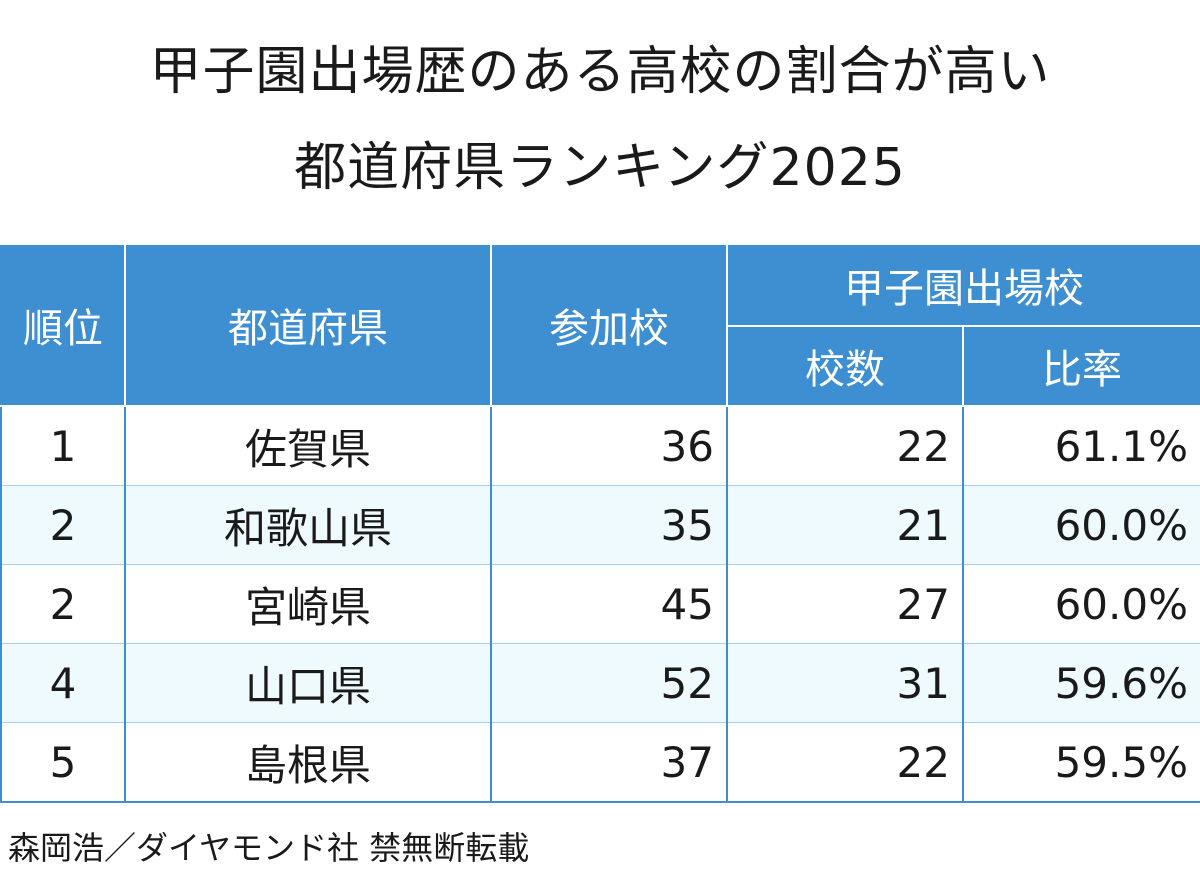 This screenshot has width=1200, height=894. I want to click on ratio-cell: 61.1%, so click(1081, 446).